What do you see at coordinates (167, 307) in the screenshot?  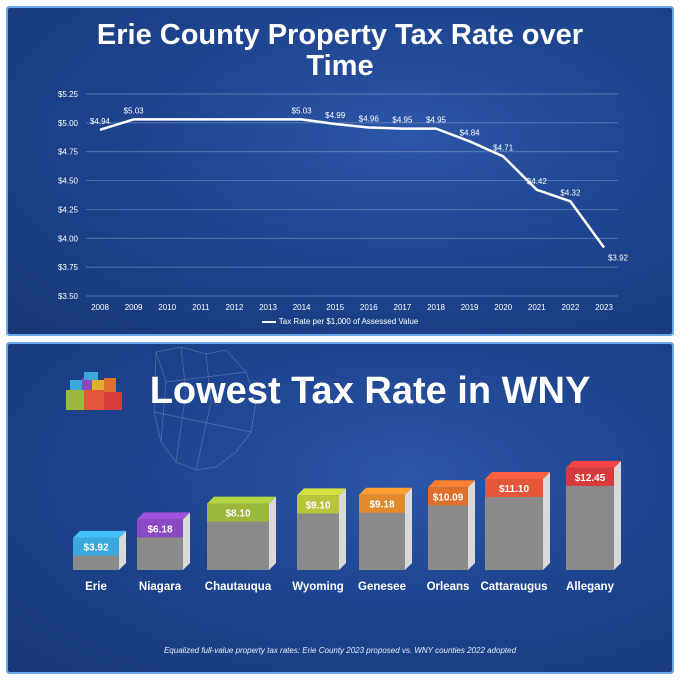 I see `x-tick-label: 2010` at bounding box center [167, 307].